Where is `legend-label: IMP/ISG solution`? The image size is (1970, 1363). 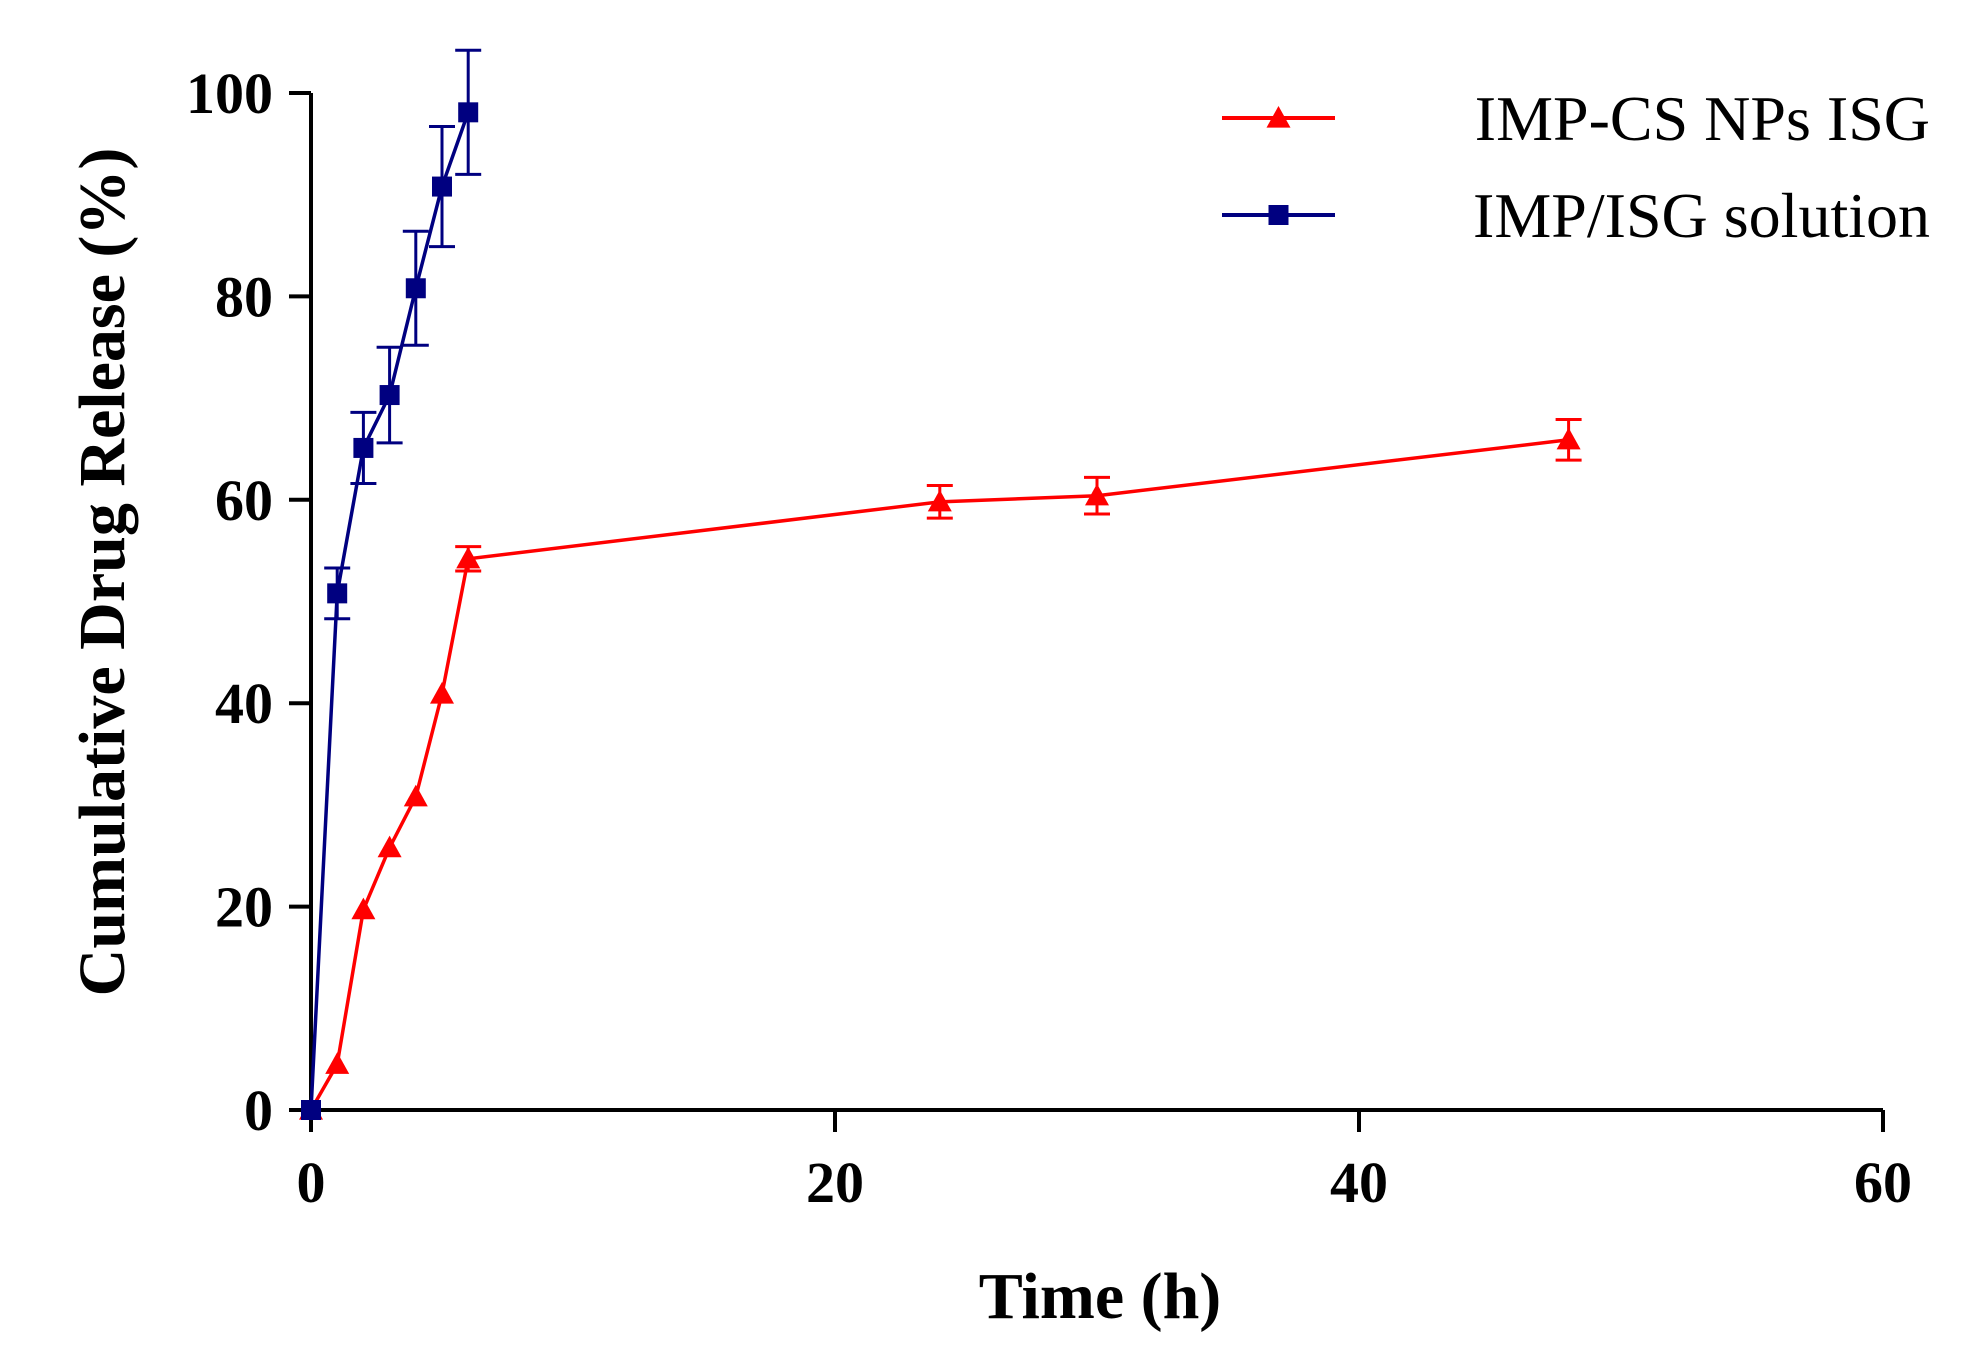 legend-label: IMP/ISG solution is located at coordinates (1701, 215).